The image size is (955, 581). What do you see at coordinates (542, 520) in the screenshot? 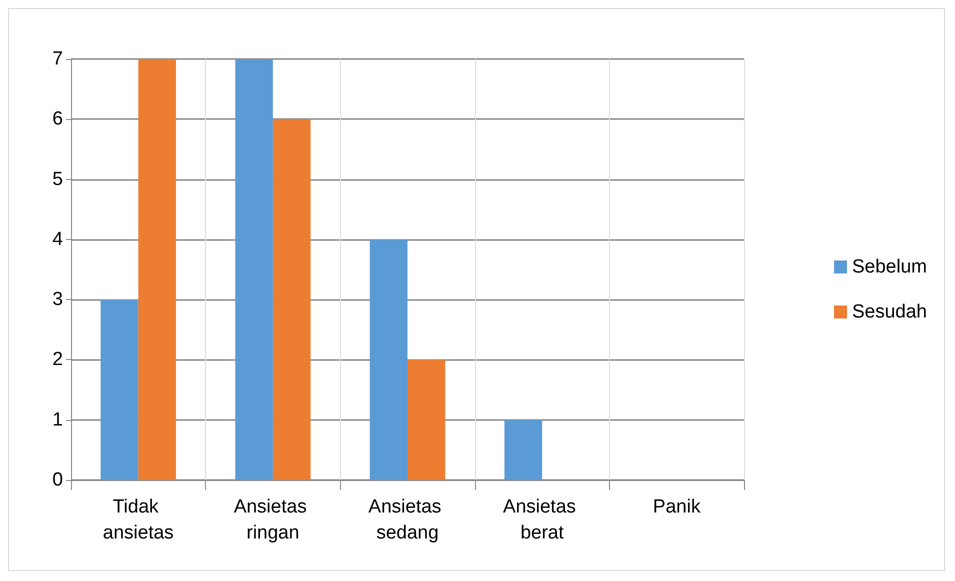
I see `x-tick-label: Ansietas berat` at bounding box center [542, 520].